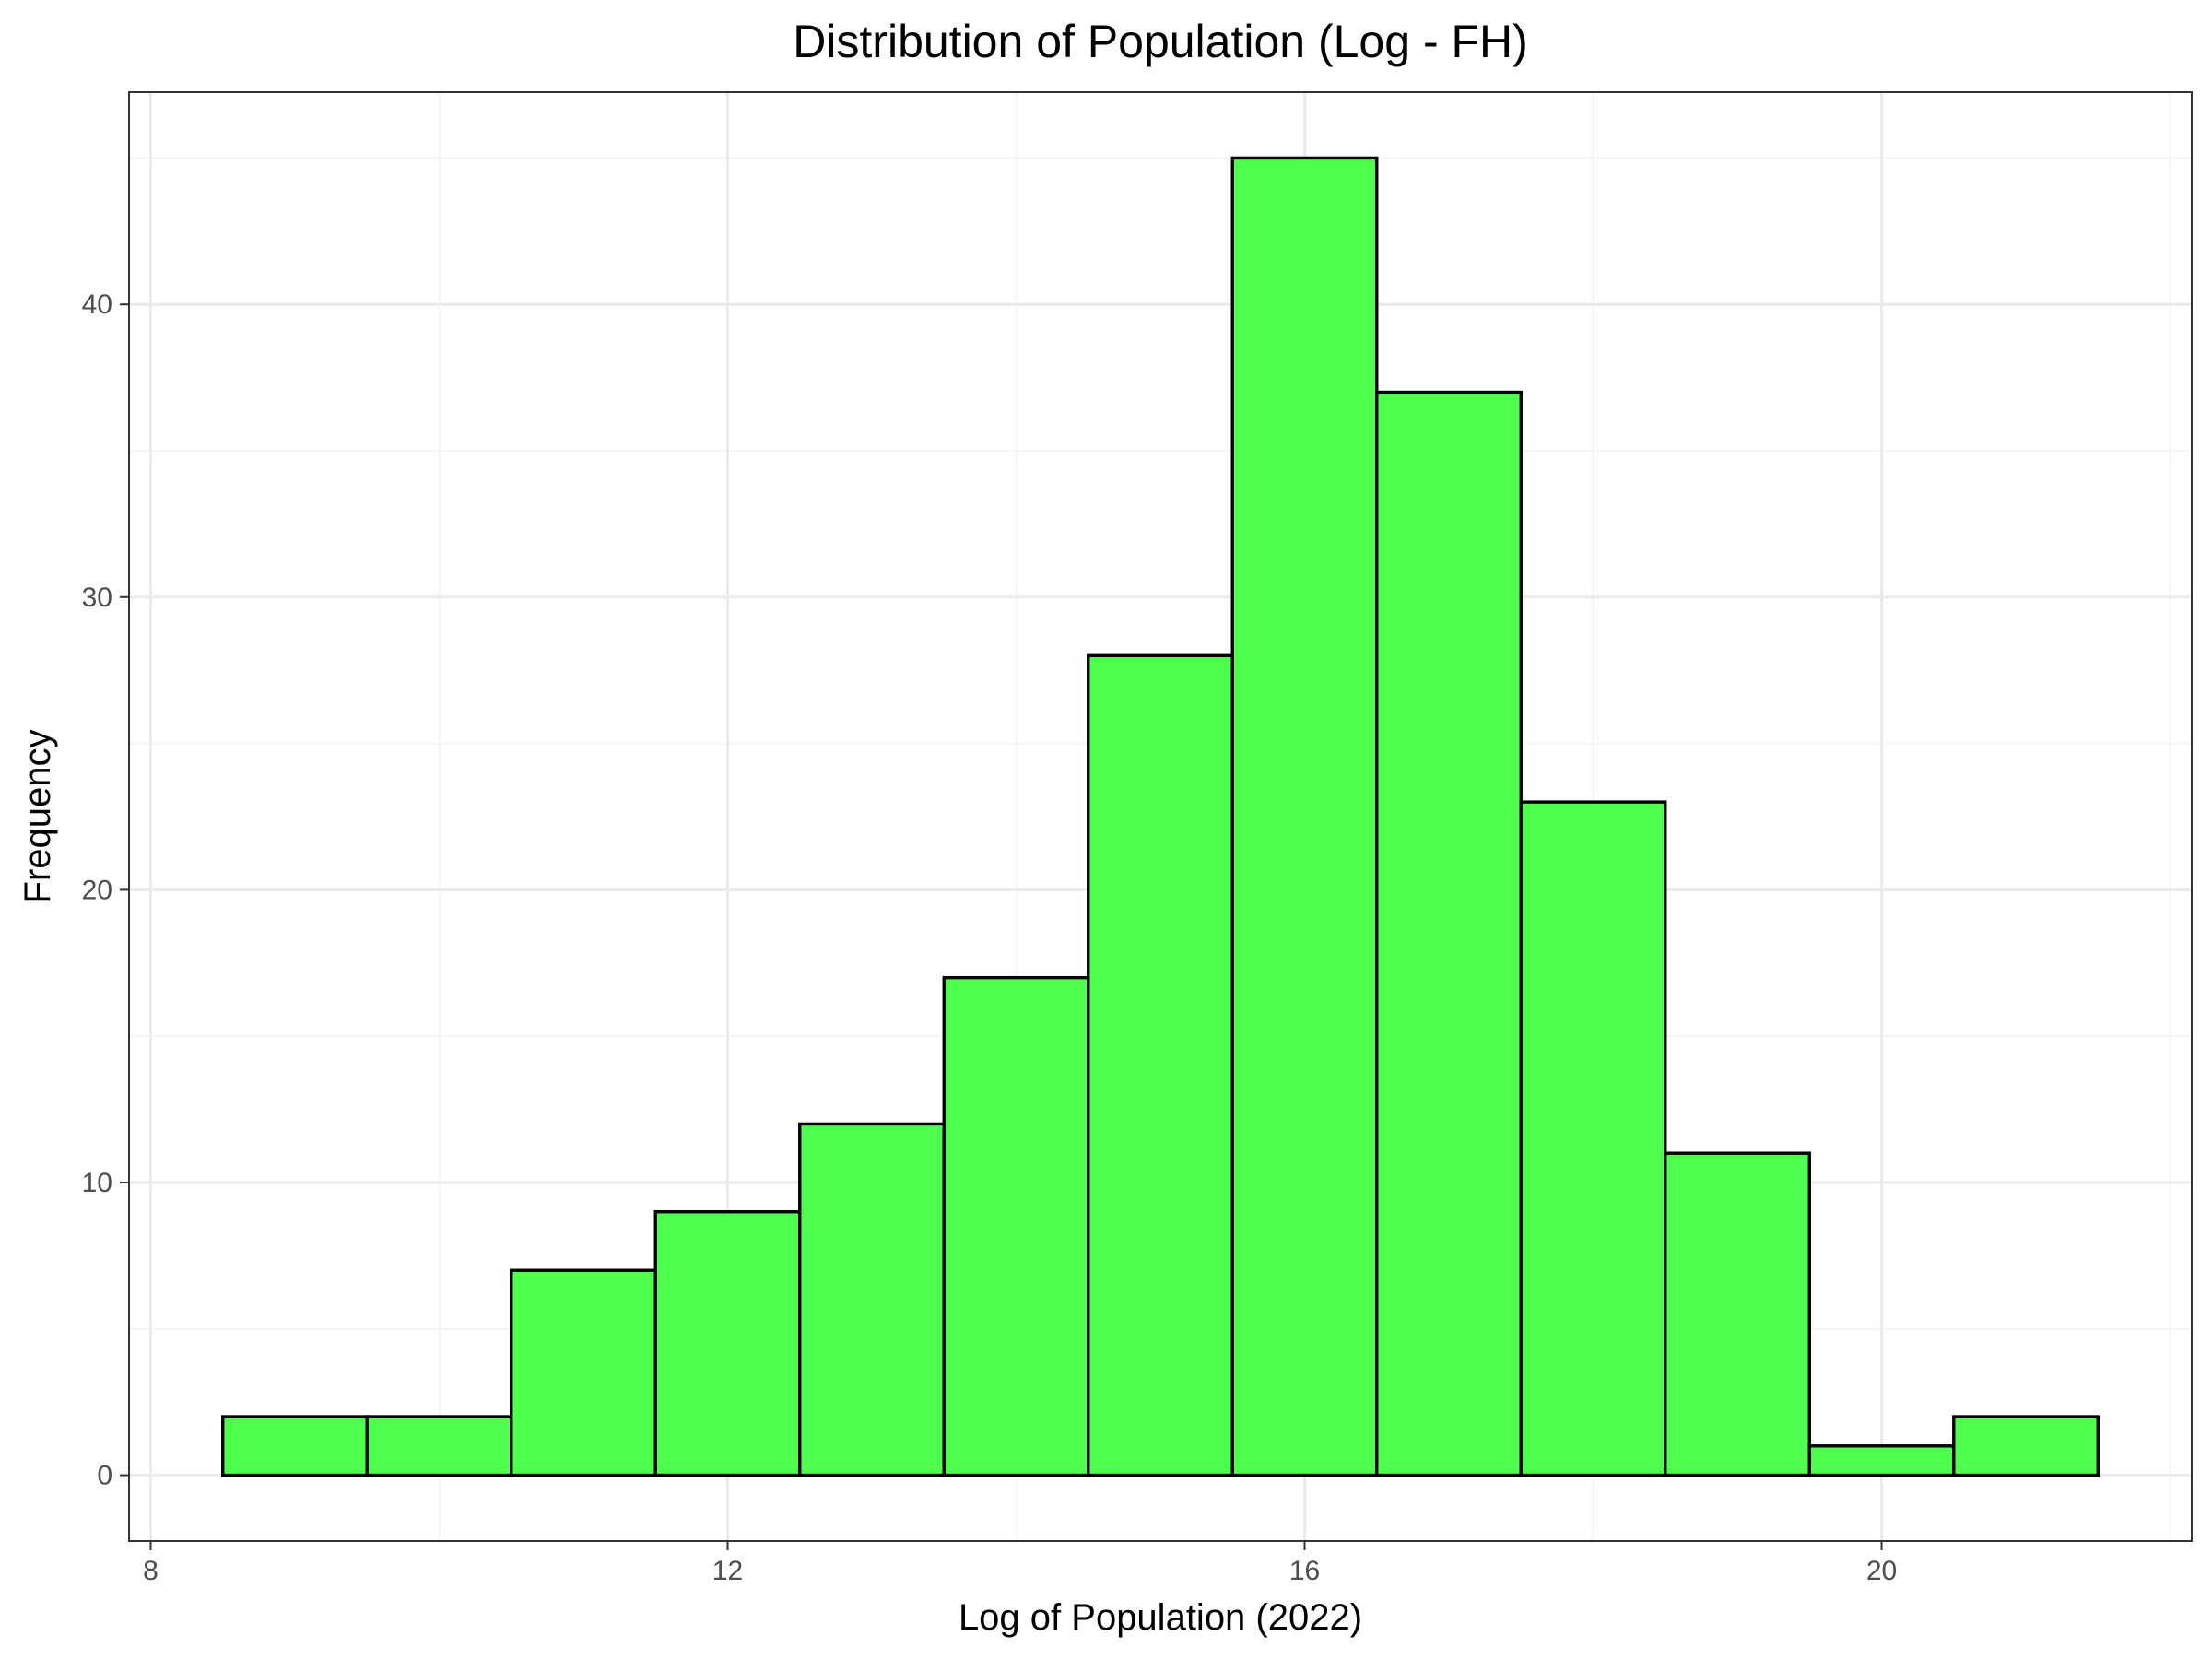 The width and height of the screenshot is (2212, 1659). Describe the element at coordinates (1160, 1617) in the screenshot. I see `x-axis-title: Log of Population (2022)` at that location.